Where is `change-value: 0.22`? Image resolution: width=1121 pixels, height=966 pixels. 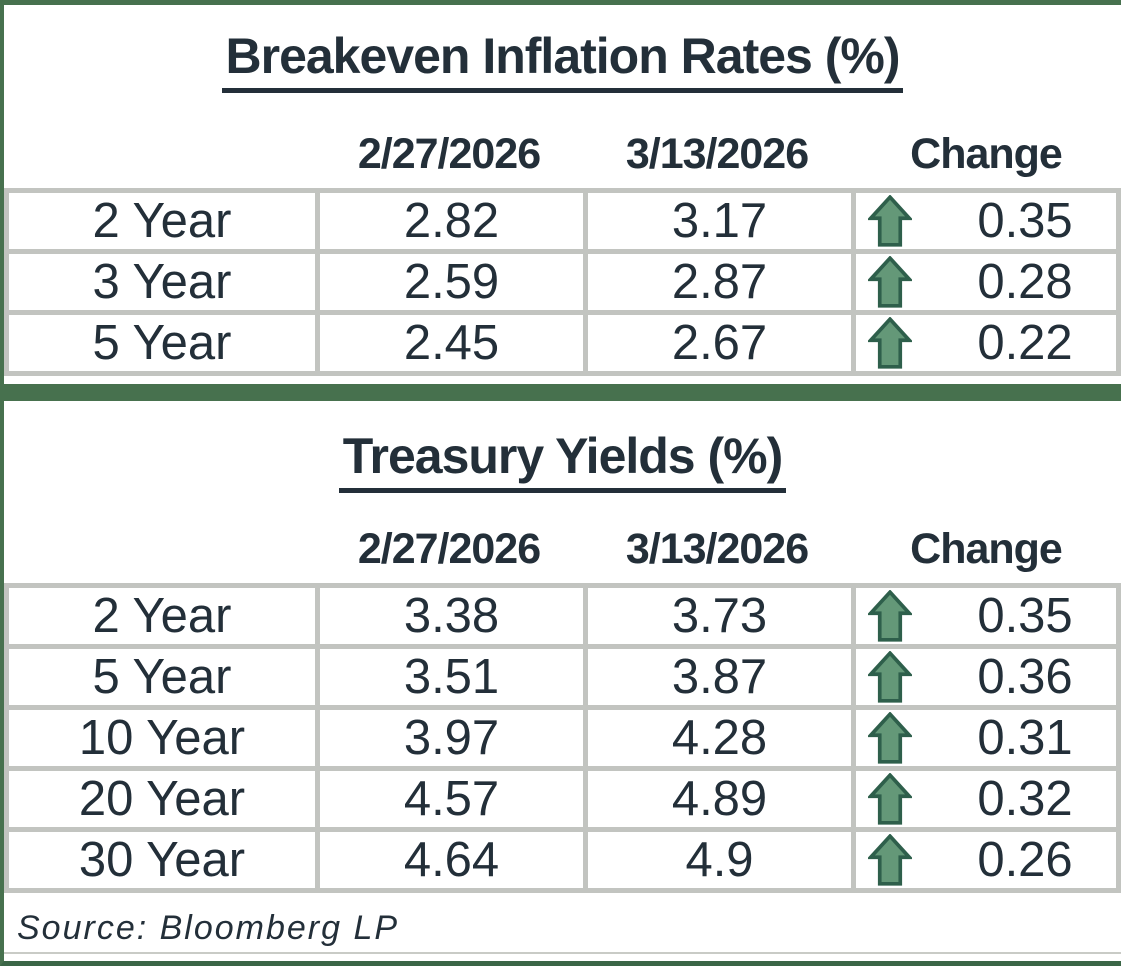
change-value: 0.22 is located at coordinates (1025, 343).